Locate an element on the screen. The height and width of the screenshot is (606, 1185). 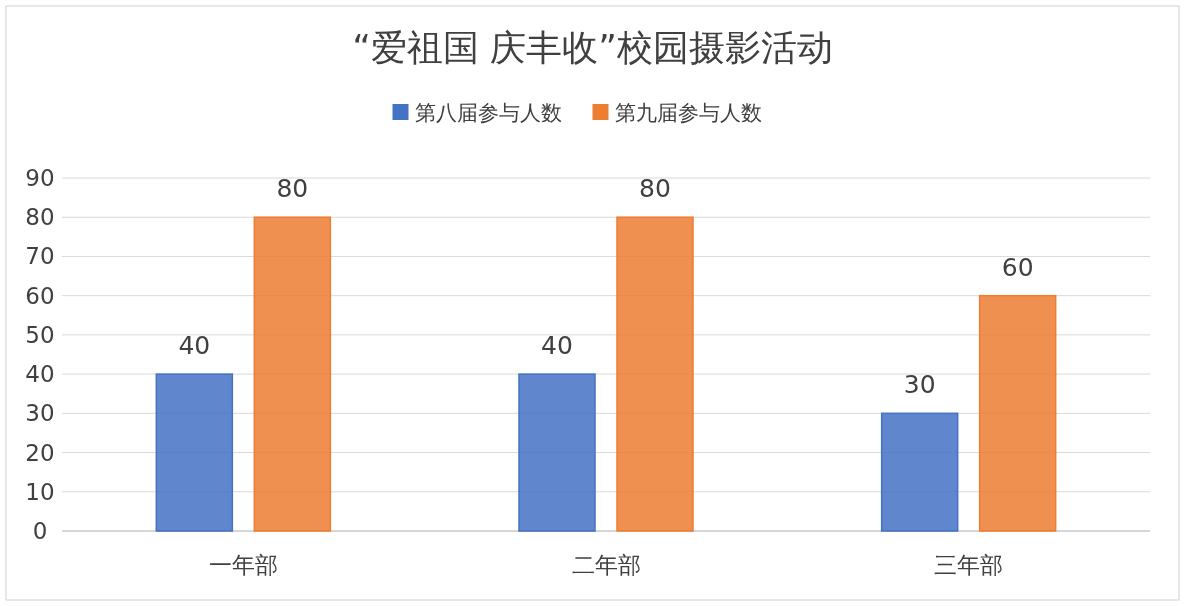
y-tick-label: 60 is located at coordinates (40, 295).